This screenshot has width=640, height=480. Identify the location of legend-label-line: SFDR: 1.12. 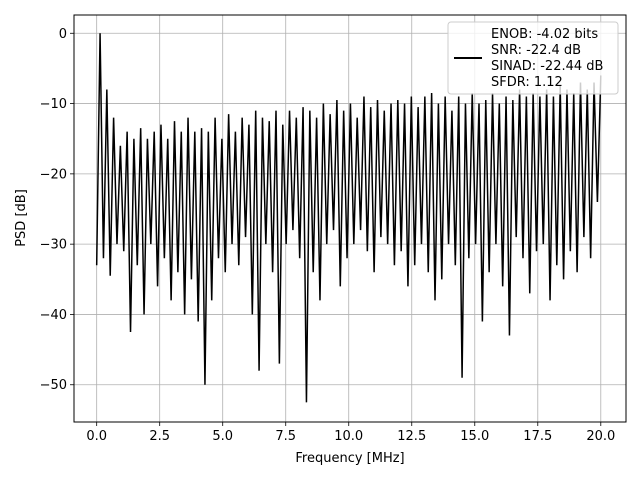
(527, 82).